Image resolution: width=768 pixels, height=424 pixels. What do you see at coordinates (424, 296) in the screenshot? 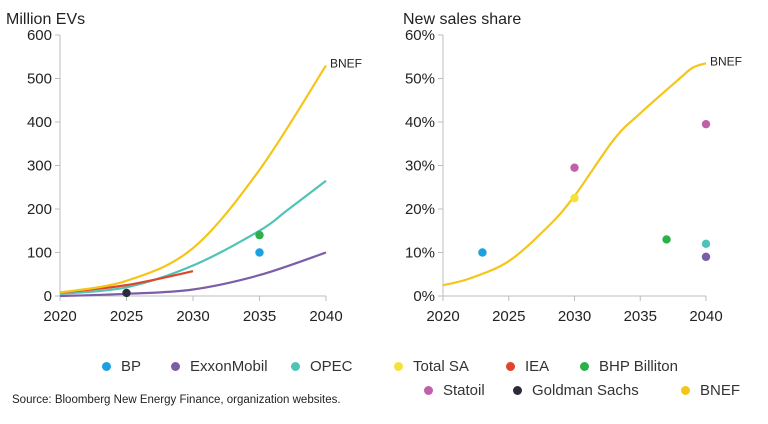
I see `y-tick-label: 0%` at bounding box center [424, 296].